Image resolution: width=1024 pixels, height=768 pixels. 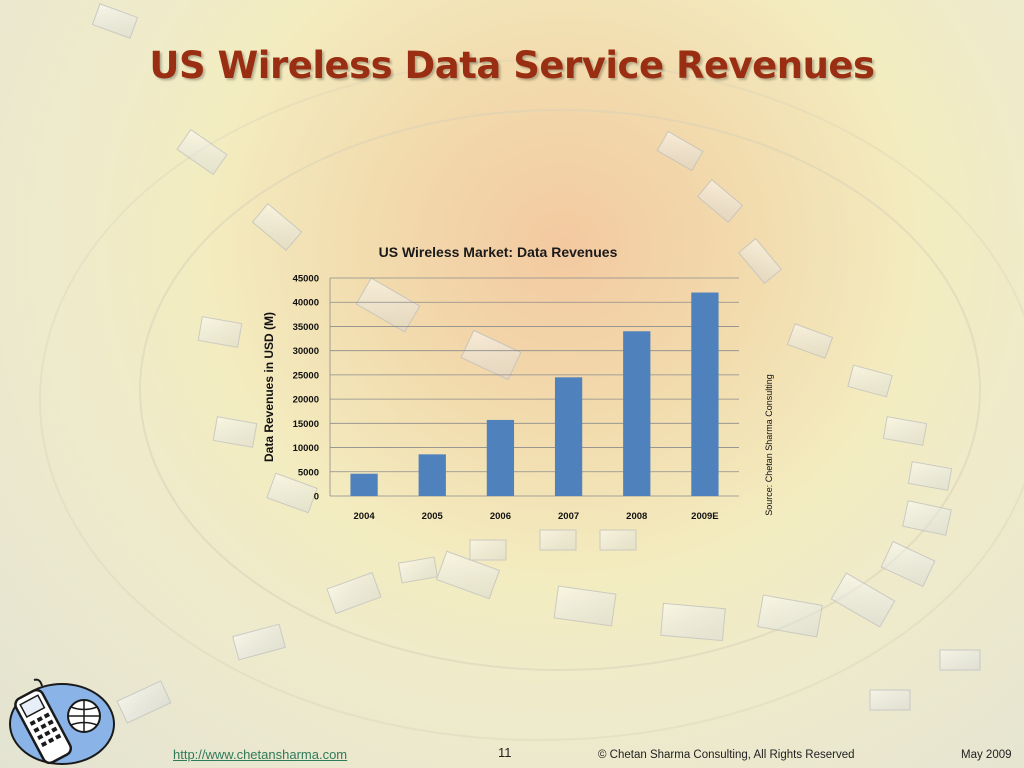 What do you see at coordinates (365, 516) in the screenshot?
I see `x-tick-label: 2004` at bounding box center [365, 516].